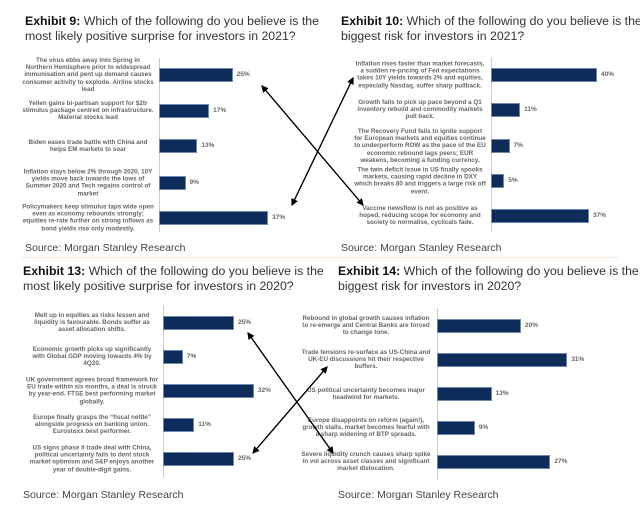 This screenshot has width=640, height=522. Describe the element at coordinates (433, 36) in the screenshot. I see `title-line: biggest risk for investors in 2021?` at that location.